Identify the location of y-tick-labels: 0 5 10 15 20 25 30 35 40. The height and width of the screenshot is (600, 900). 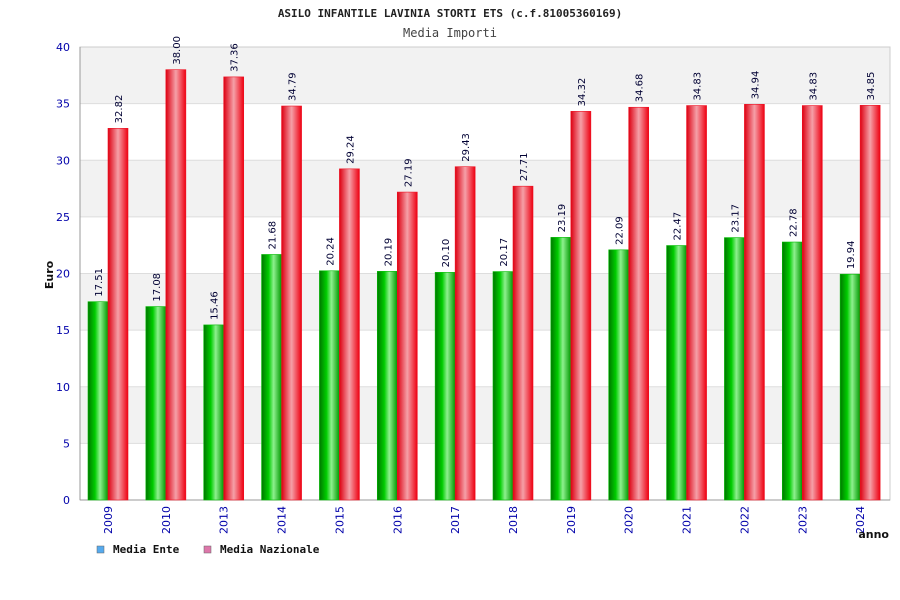
(63, 274).